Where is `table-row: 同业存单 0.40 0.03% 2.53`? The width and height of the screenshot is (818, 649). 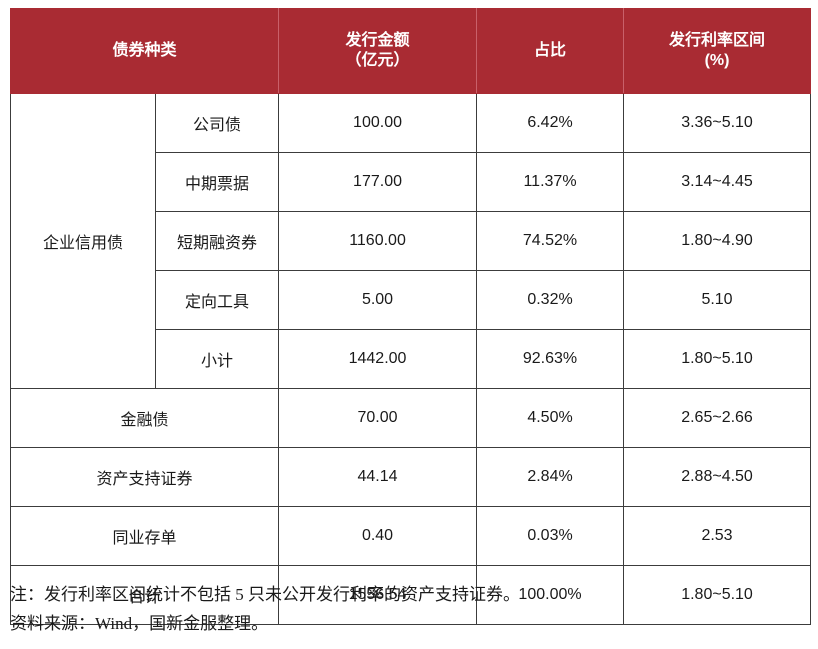 table-row: 同业存单 0.40 0.03% 2.53 is located at coordinates (410, 536).